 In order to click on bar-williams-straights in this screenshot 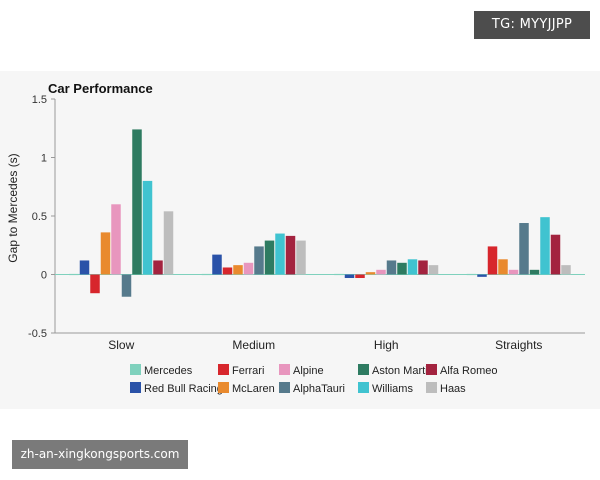, I will do `click(545, 246)`.